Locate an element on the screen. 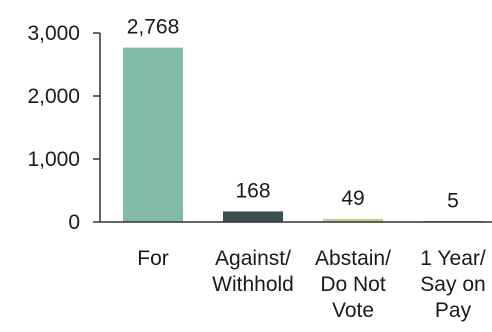 The image size is (492, 332). y-tick-label: 2,000 is located at coordinates (53, 96).